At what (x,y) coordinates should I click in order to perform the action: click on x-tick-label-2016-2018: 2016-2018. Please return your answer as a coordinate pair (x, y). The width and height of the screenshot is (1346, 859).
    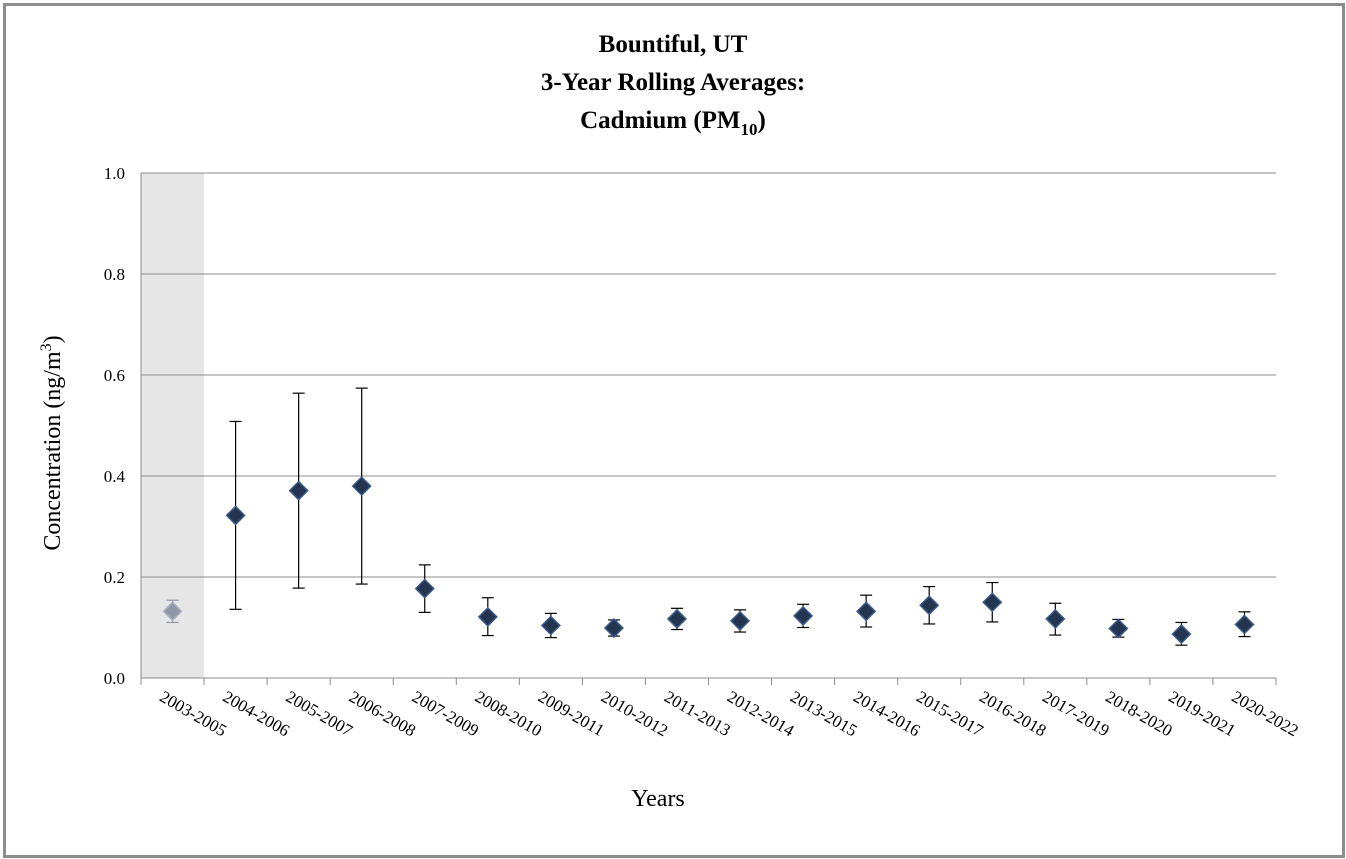
    Looking at the image, I should click on (1012, 713).